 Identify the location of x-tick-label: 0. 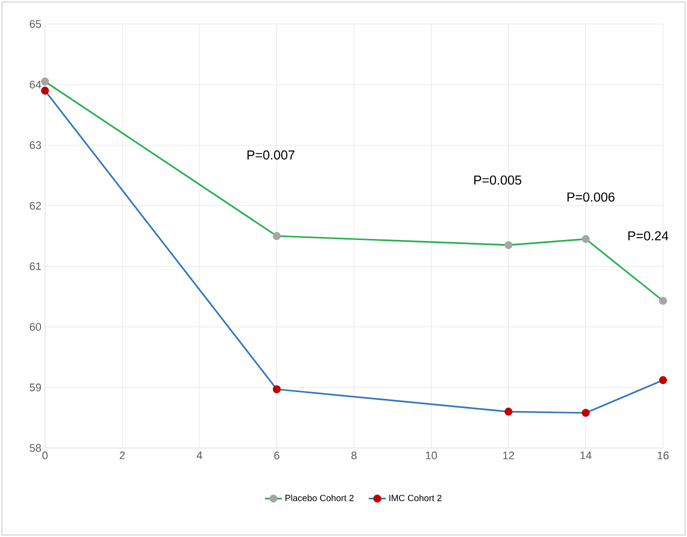
(45, 456).